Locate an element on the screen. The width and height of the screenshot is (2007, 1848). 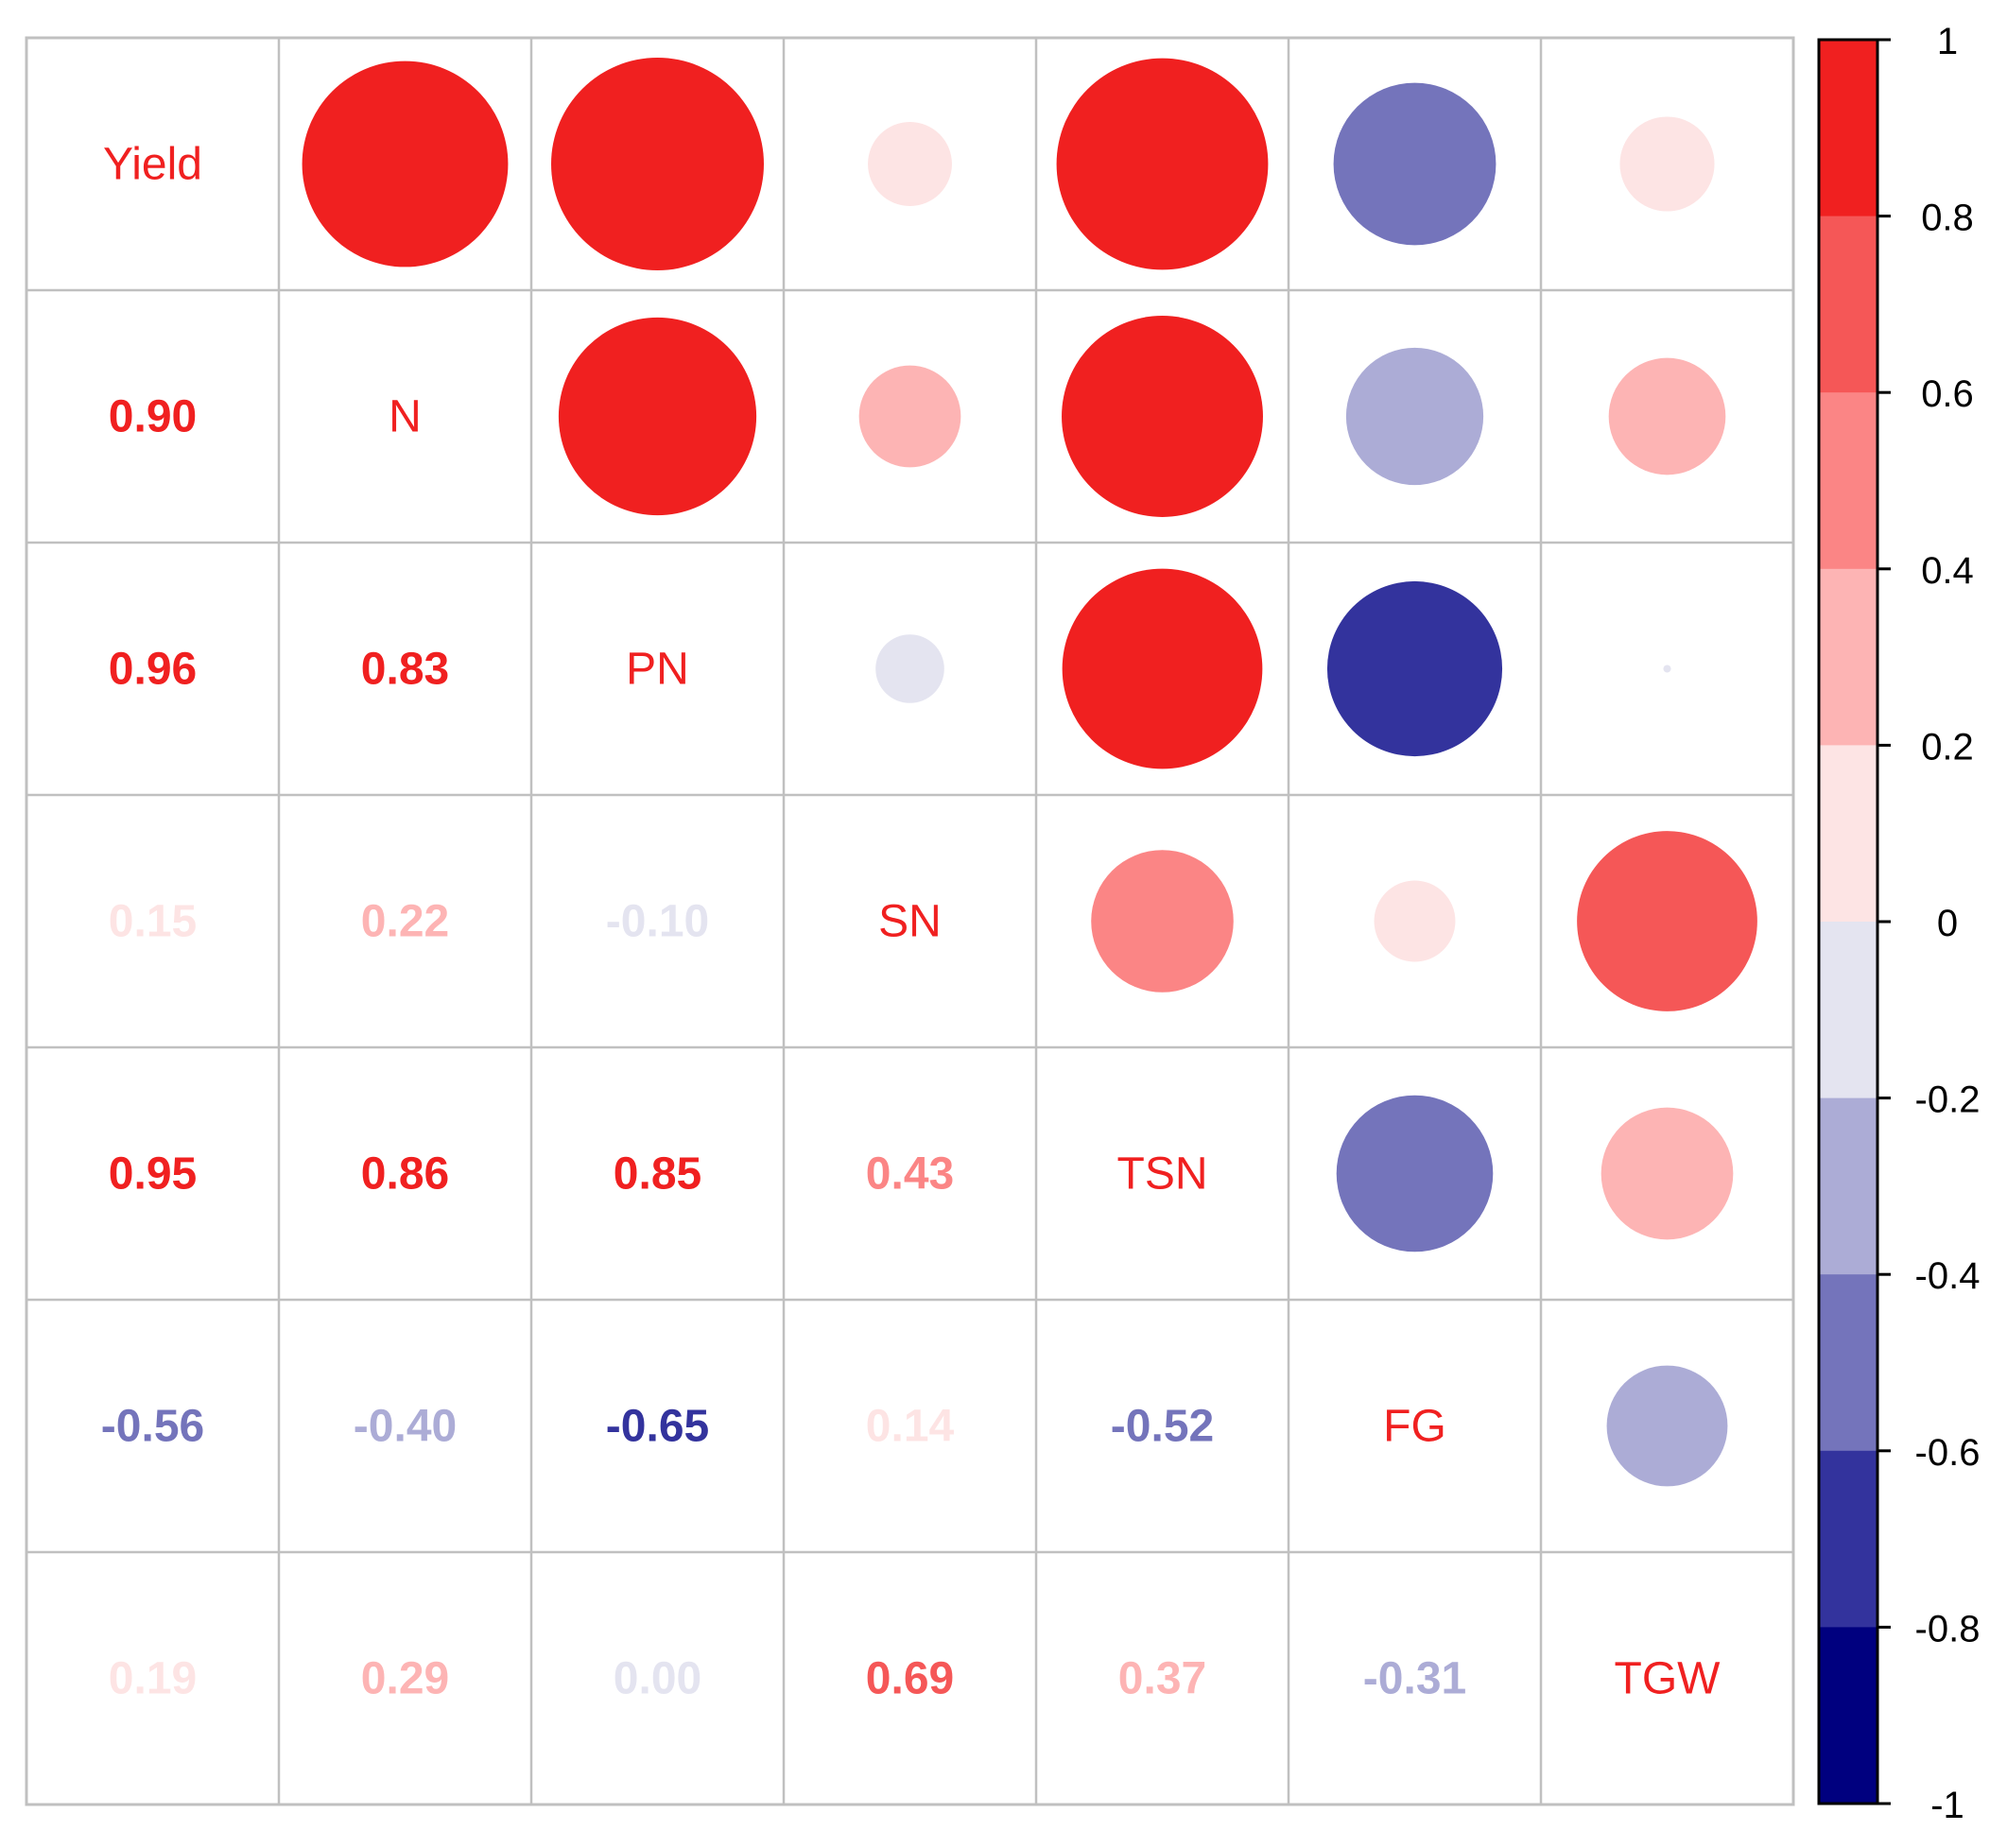
corr-circle-pn-fg is located at coordinates (1414, 668).